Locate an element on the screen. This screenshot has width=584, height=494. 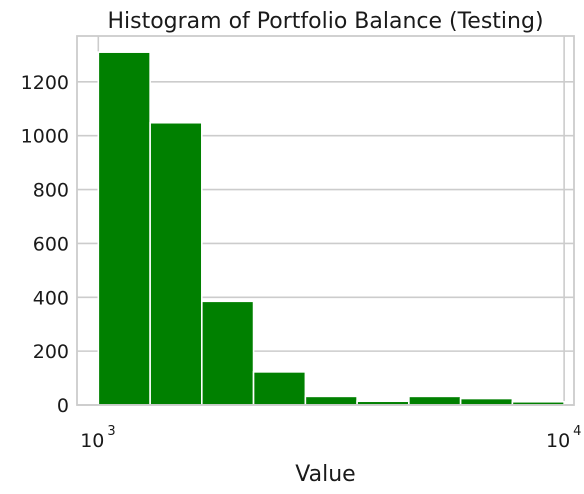
y-tick-label: 800 is located at coordinates (51, 191).